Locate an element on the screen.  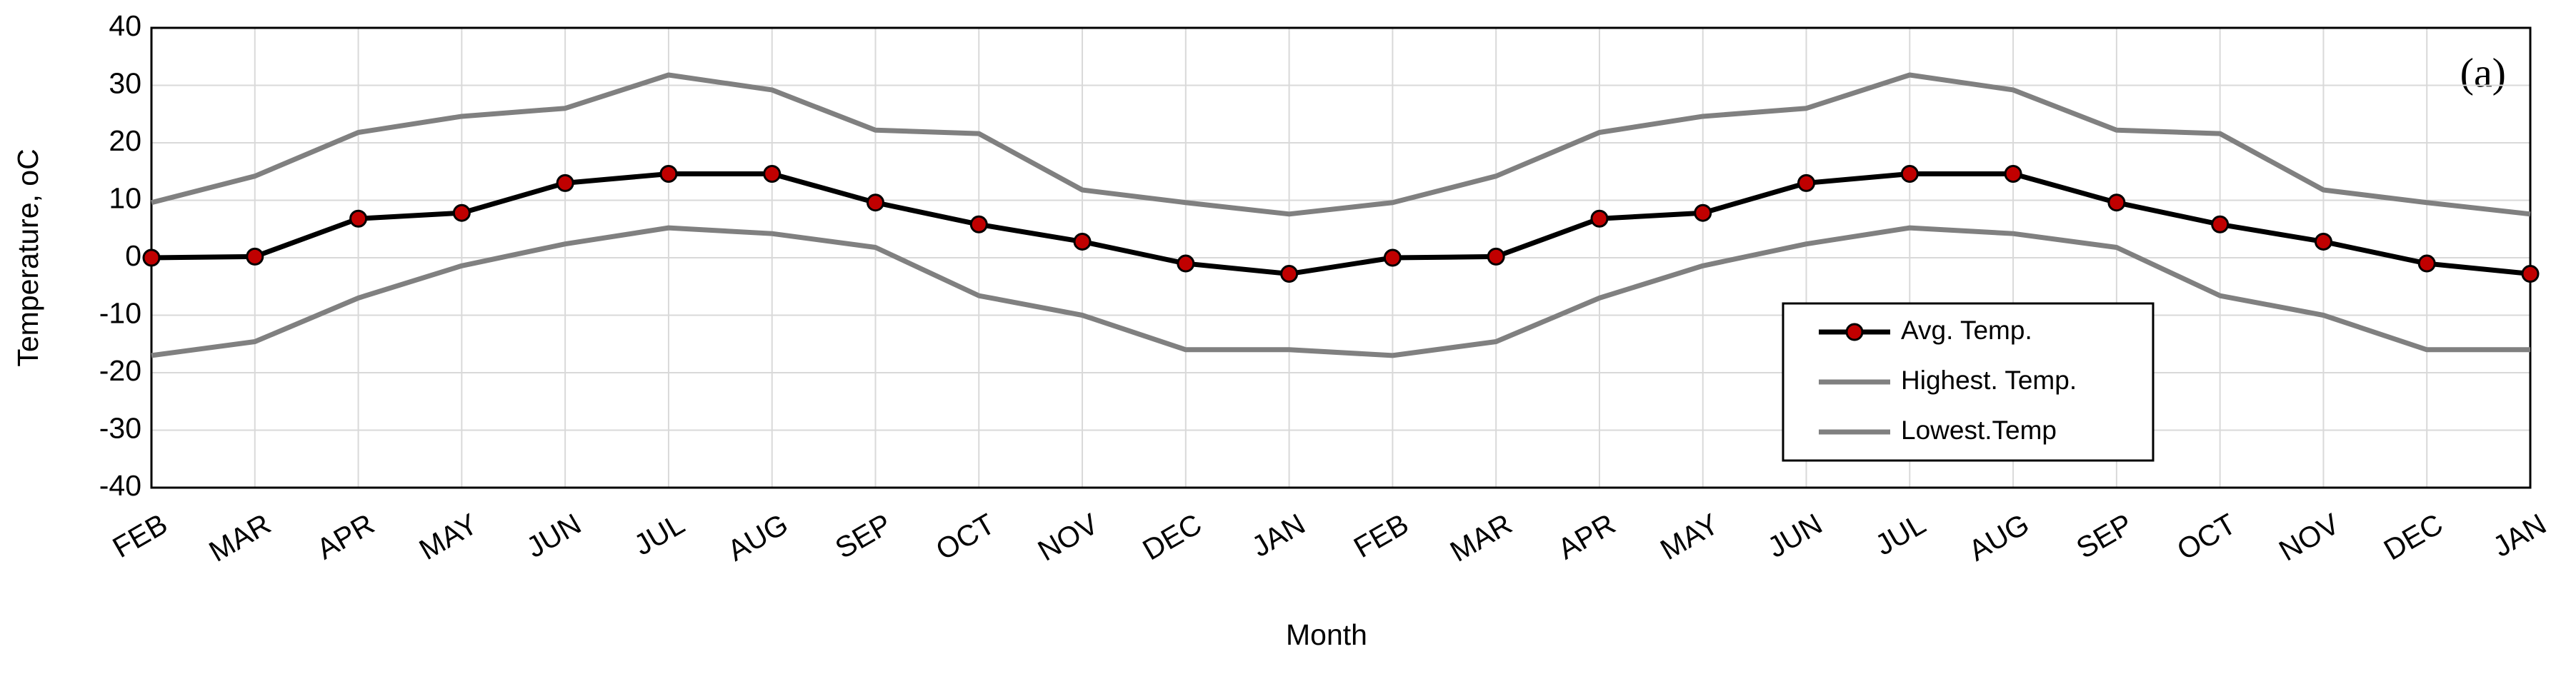
legend-label: Lowest.Temp is located at coordinates (1979, 430).